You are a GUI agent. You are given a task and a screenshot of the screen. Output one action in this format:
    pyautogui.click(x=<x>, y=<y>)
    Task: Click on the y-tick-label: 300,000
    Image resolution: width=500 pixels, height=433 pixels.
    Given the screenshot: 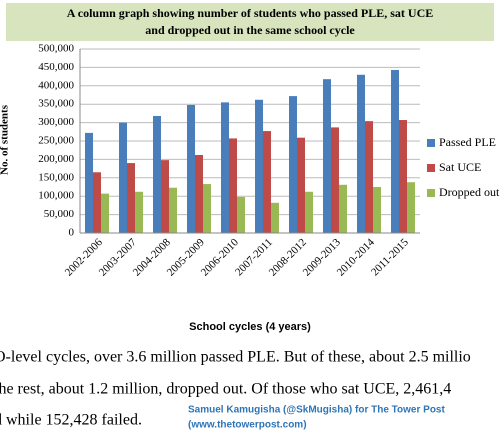 What is the action you would take?
    pyautogui.click(x=56, y=122)
    